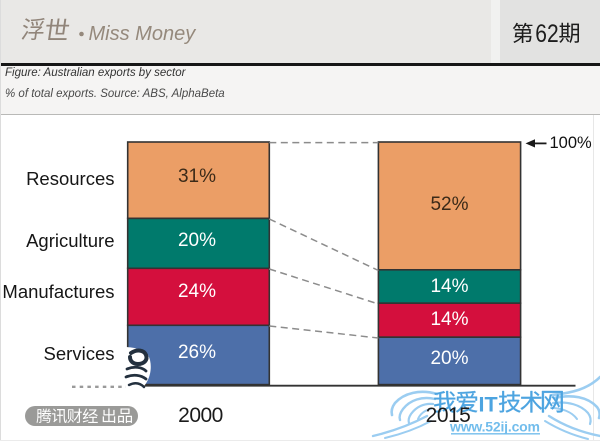 The image size is (600, 441). I want to click on svg-text: www.52ij.com, so click(494, 427).